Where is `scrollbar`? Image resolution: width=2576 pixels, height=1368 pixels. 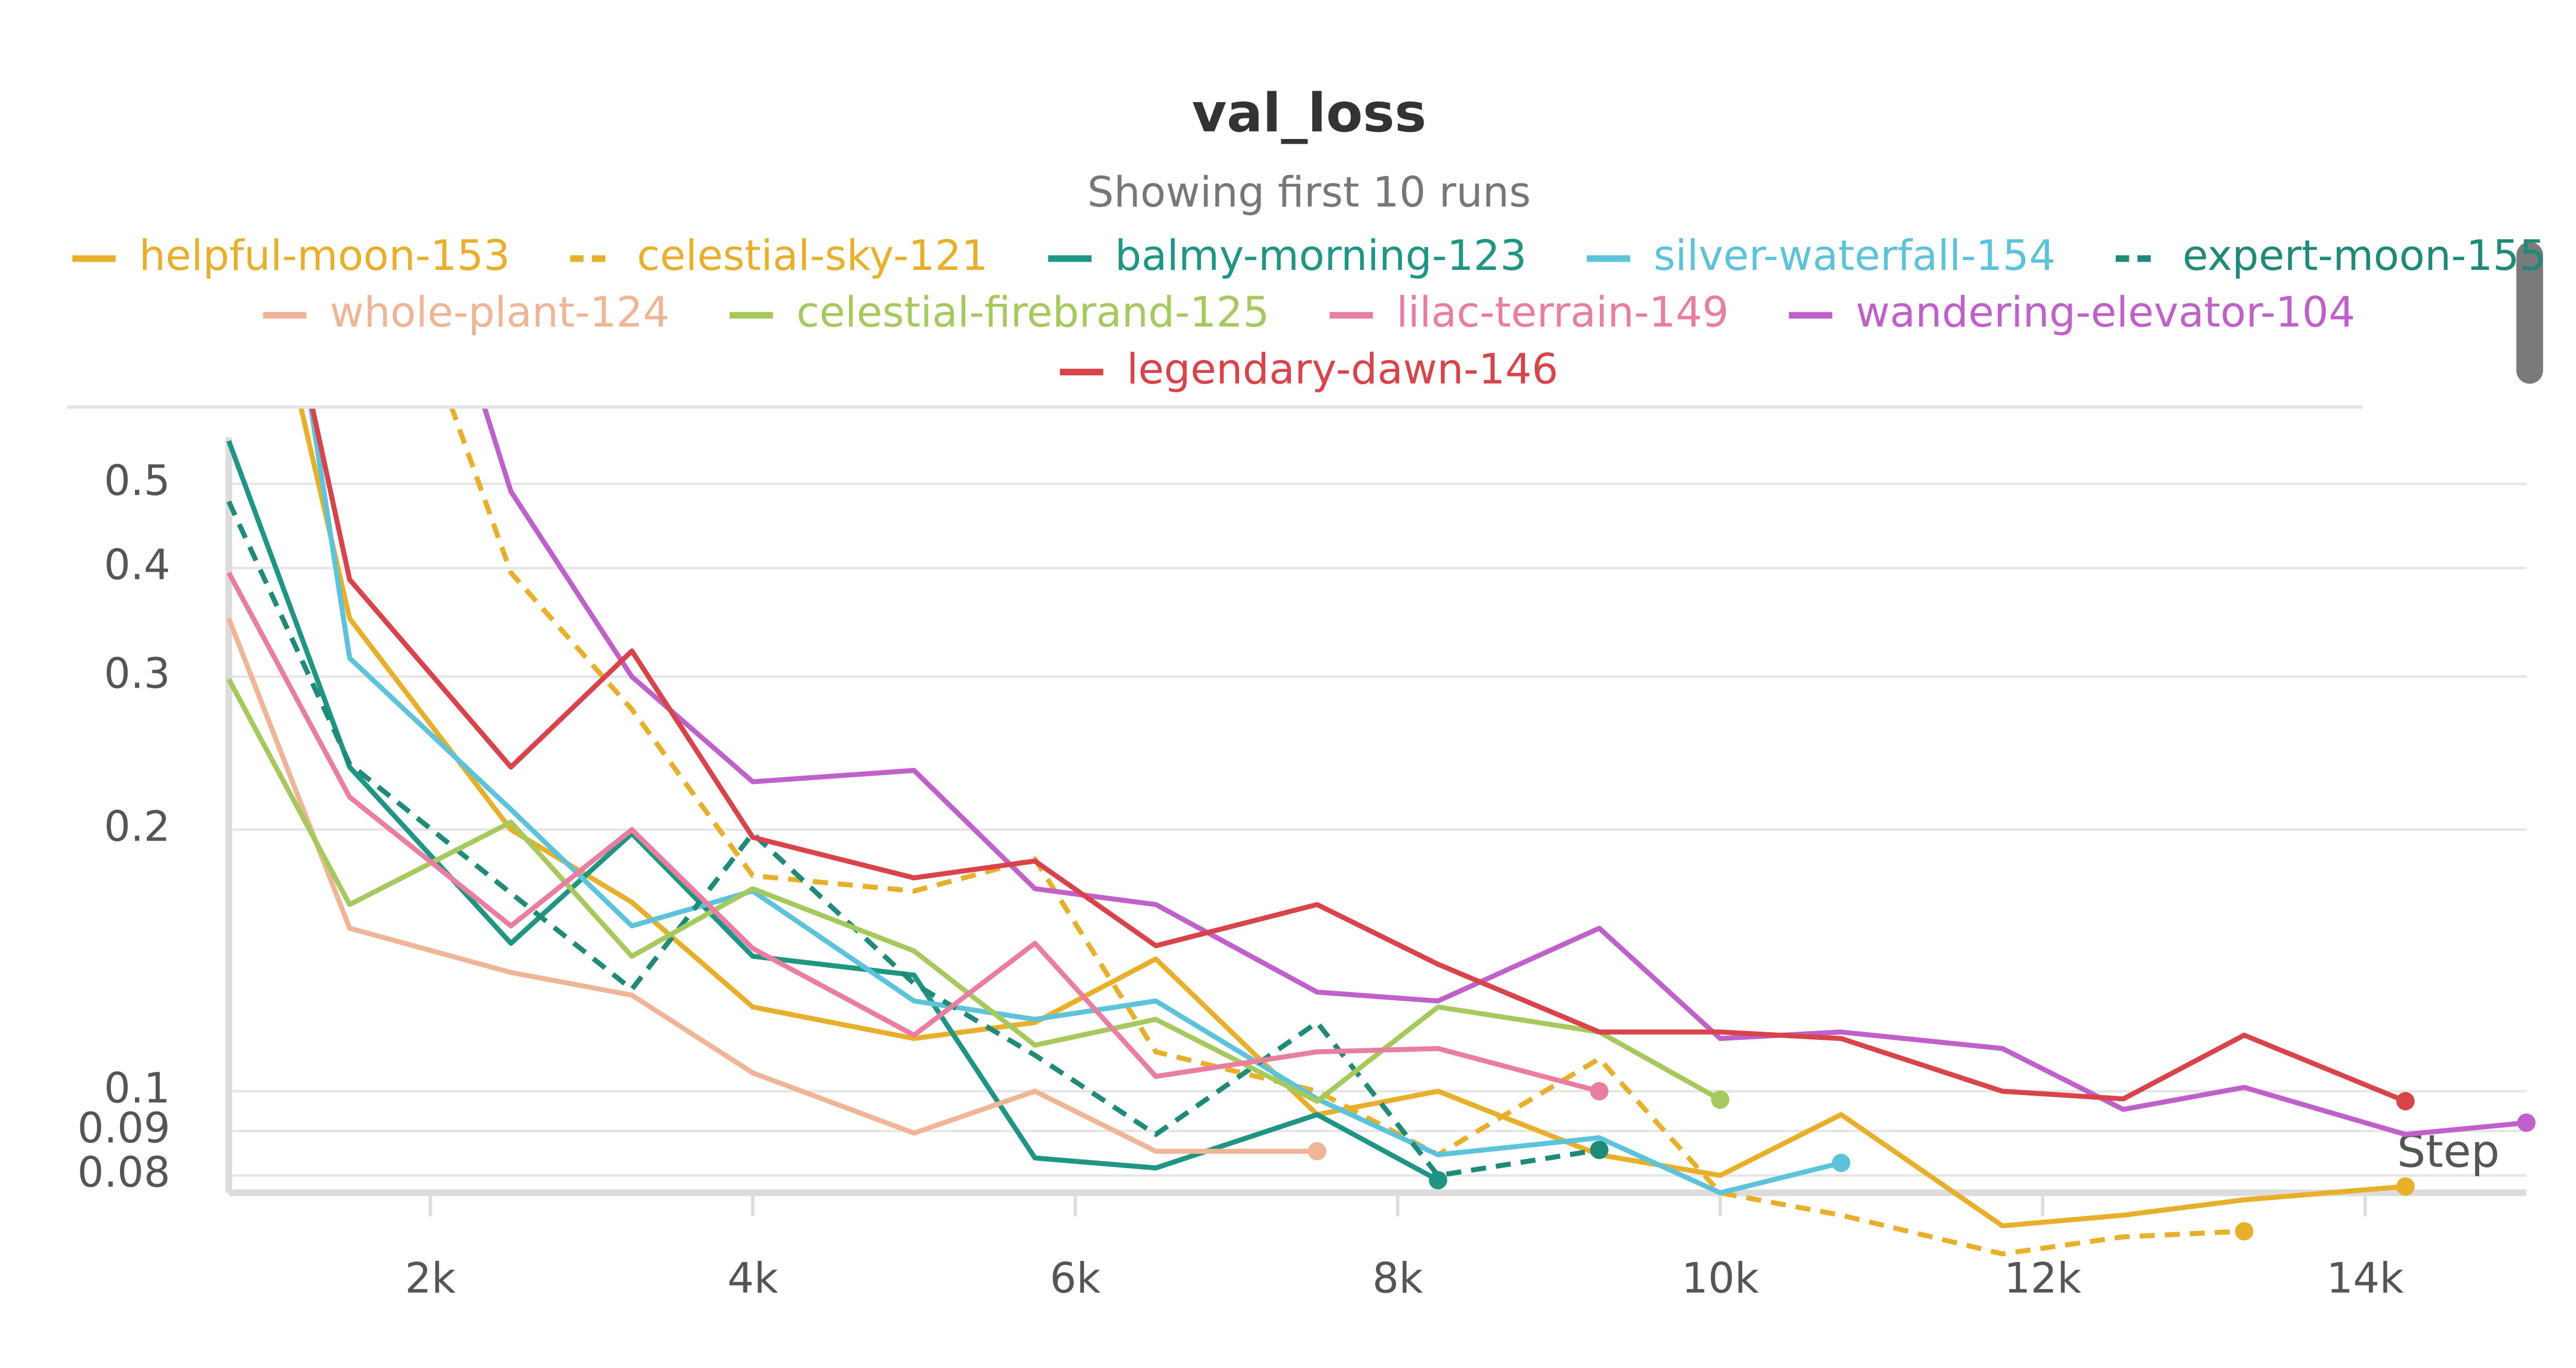
scrollbar is located at coordinates (2530, 313).